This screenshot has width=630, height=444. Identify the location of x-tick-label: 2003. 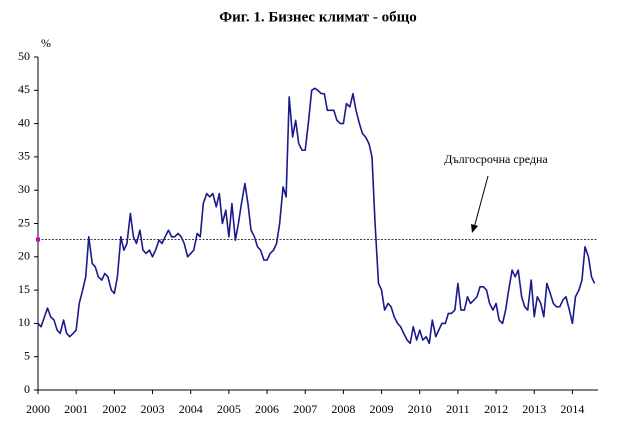
(153, 409).